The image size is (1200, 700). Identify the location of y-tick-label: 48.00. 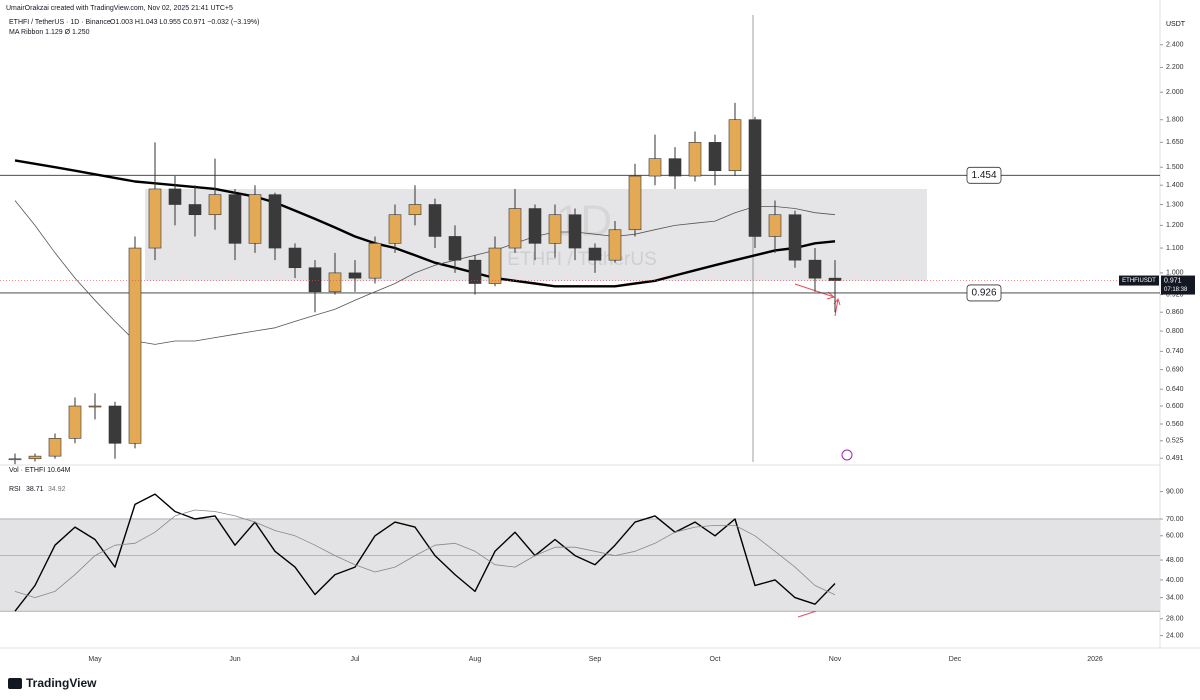
(1175, 560).